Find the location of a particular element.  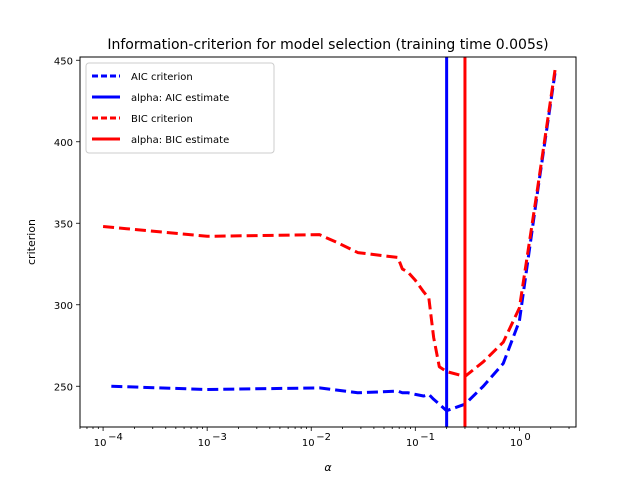

x-tick-exponent: −3 is located at coordinates (219, 437).